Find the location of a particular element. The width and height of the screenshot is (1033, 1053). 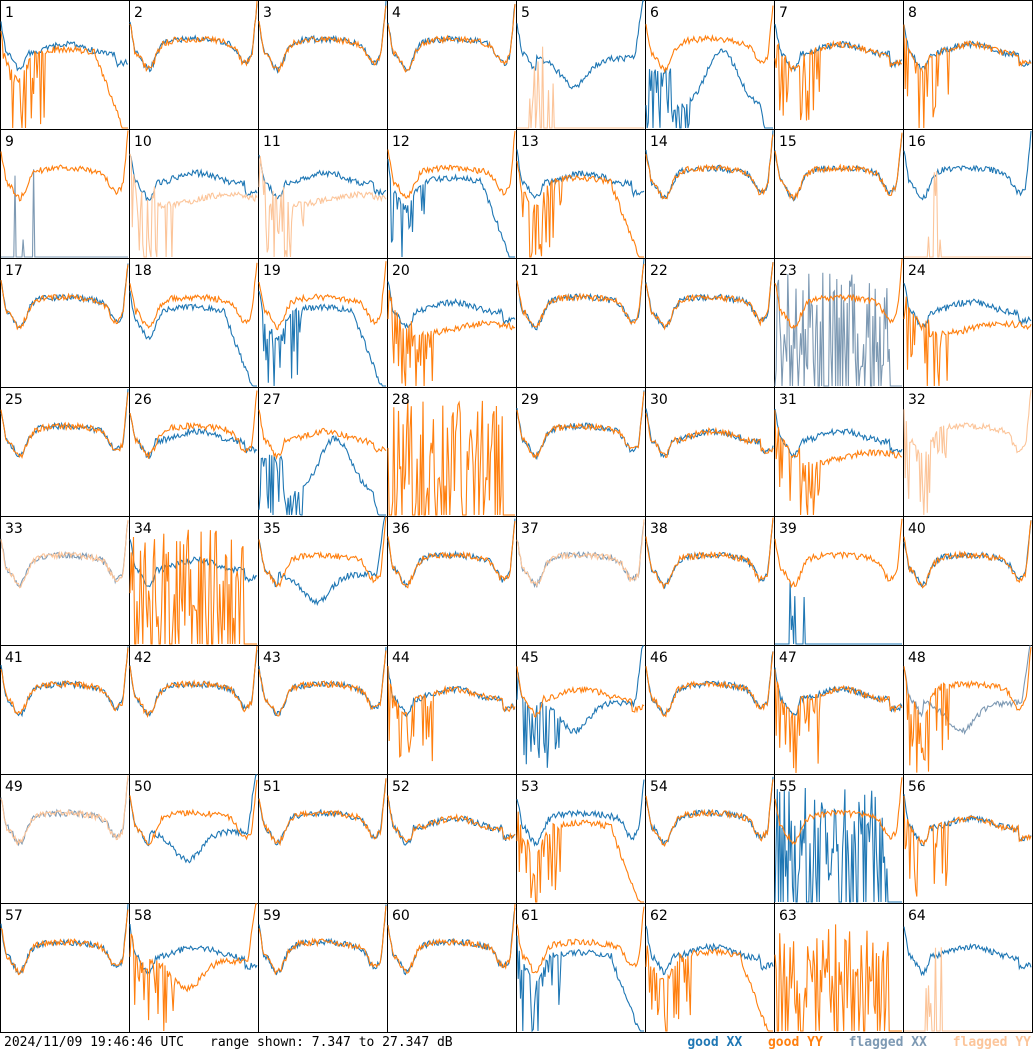

panel-31: 31 is located at coordinates (839, 452).